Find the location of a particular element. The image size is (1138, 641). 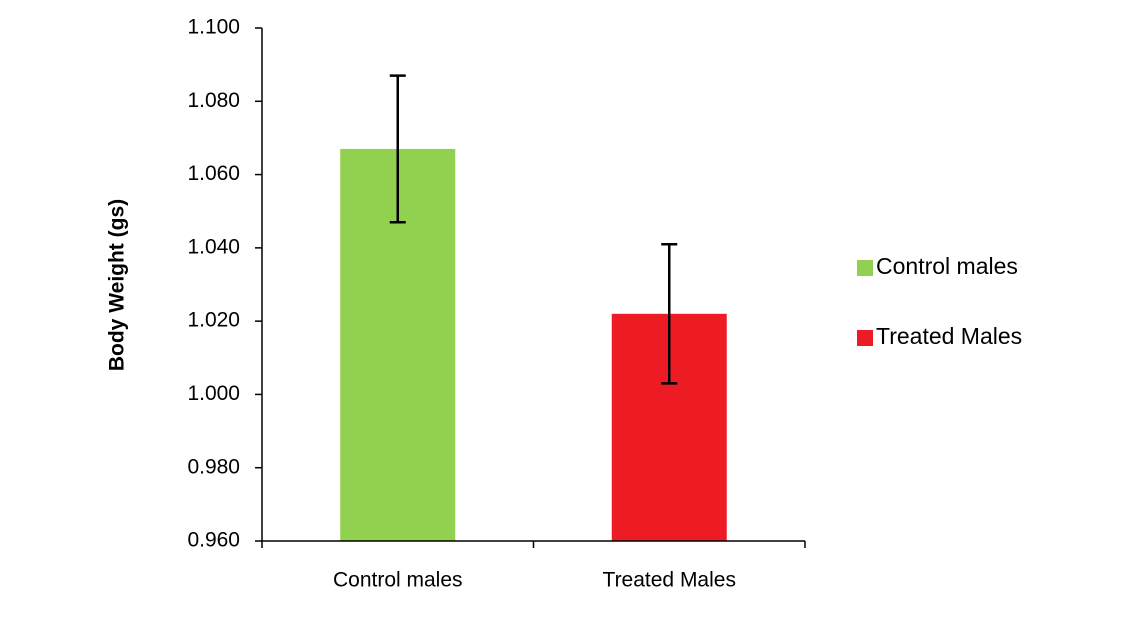

x-tick-label: Treated Males is located at coordinates (669, 580).